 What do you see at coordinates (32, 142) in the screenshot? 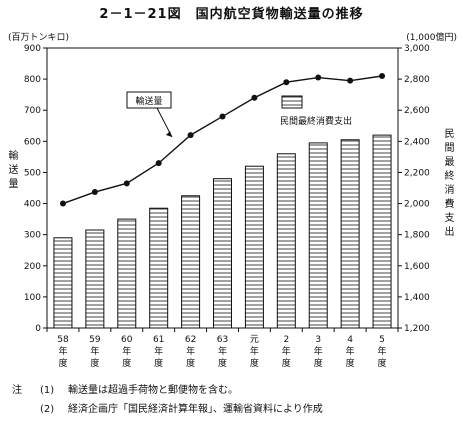
I see `left-tick-label: 600` at bounding box center [32, 142].